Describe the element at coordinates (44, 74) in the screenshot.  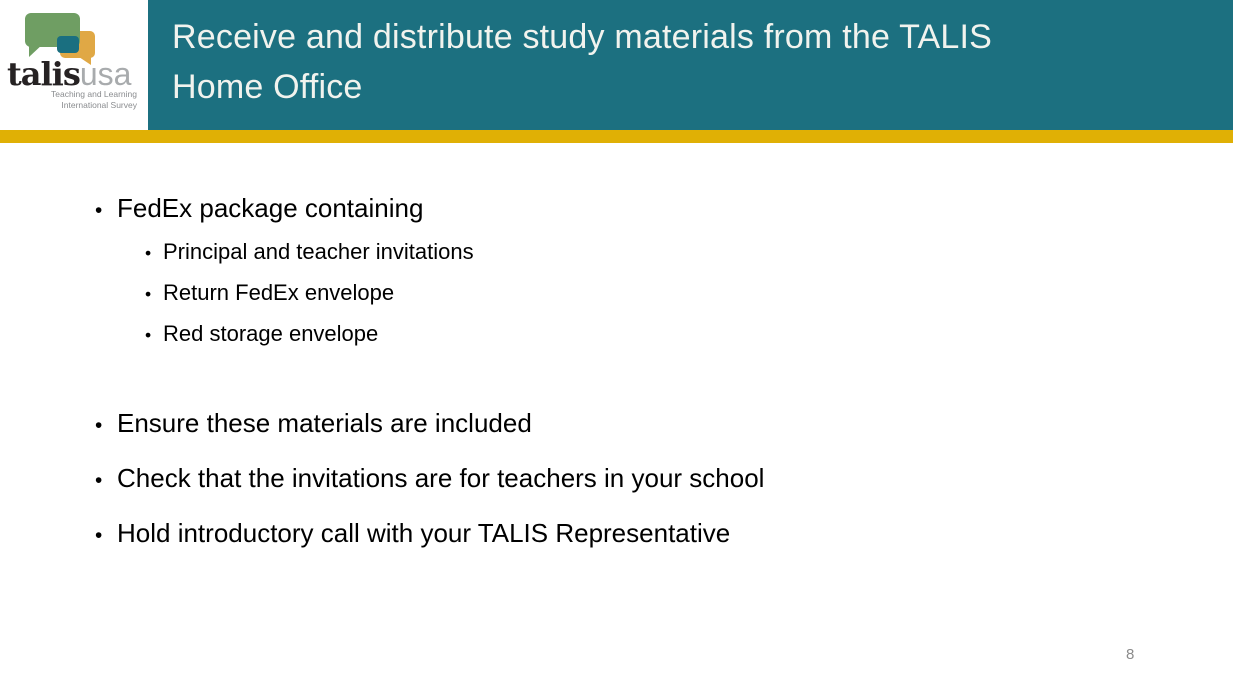
I see `logo-wordmark-talis: talis` at that location.